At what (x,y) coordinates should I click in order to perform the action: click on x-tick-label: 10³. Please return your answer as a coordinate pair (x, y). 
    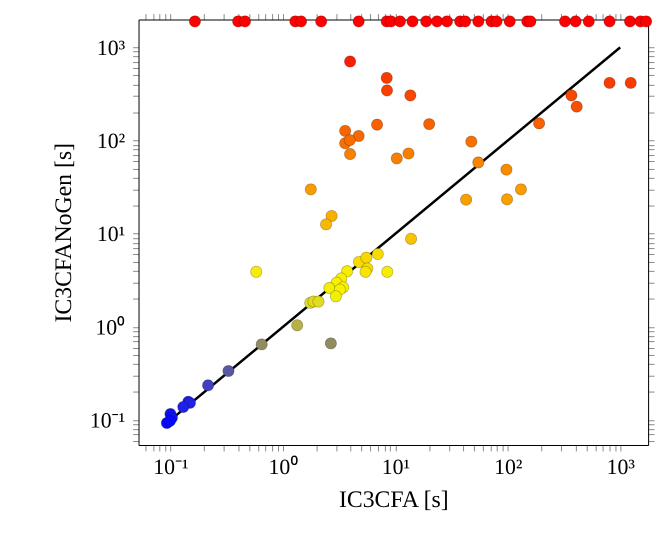
    Looking at the image, I should click on (621, 467).